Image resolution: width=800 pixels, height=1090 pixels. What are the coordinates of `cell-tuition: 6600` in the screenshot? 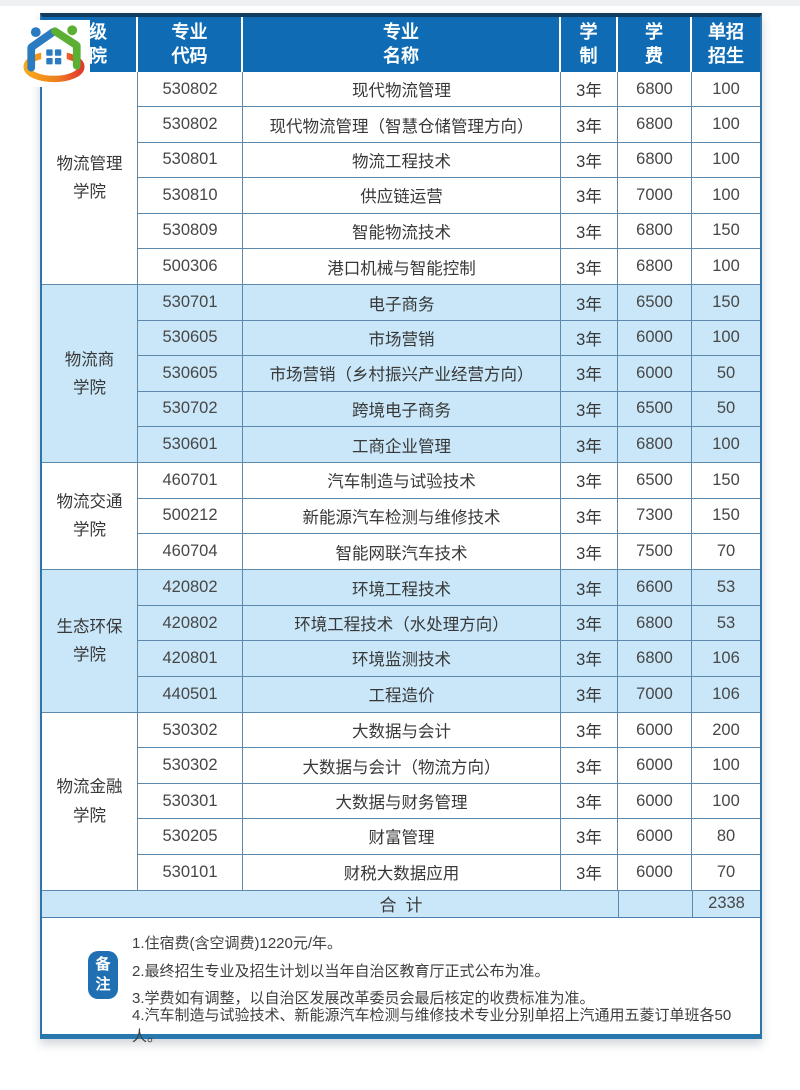 It's located at (655, 587).